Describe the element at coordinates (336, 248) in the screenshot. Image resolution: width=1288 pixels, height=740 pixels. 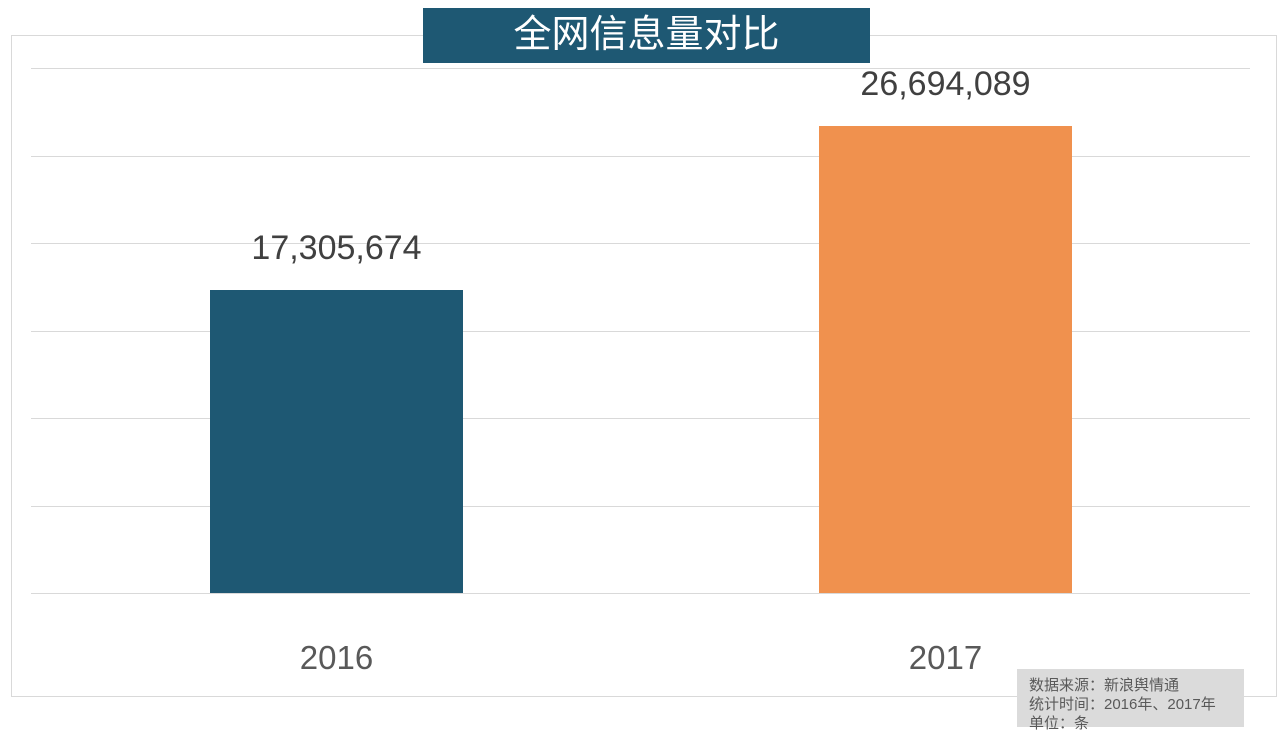
I see `value-label-2016: 17,305,674` at that location.